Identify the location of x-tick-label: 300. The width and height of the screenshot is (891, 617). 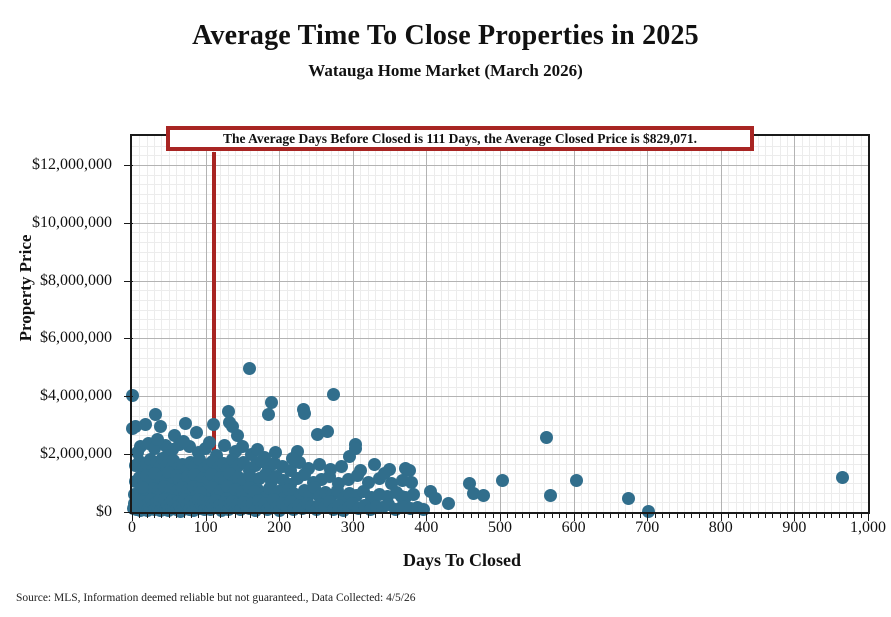
(352, 527).